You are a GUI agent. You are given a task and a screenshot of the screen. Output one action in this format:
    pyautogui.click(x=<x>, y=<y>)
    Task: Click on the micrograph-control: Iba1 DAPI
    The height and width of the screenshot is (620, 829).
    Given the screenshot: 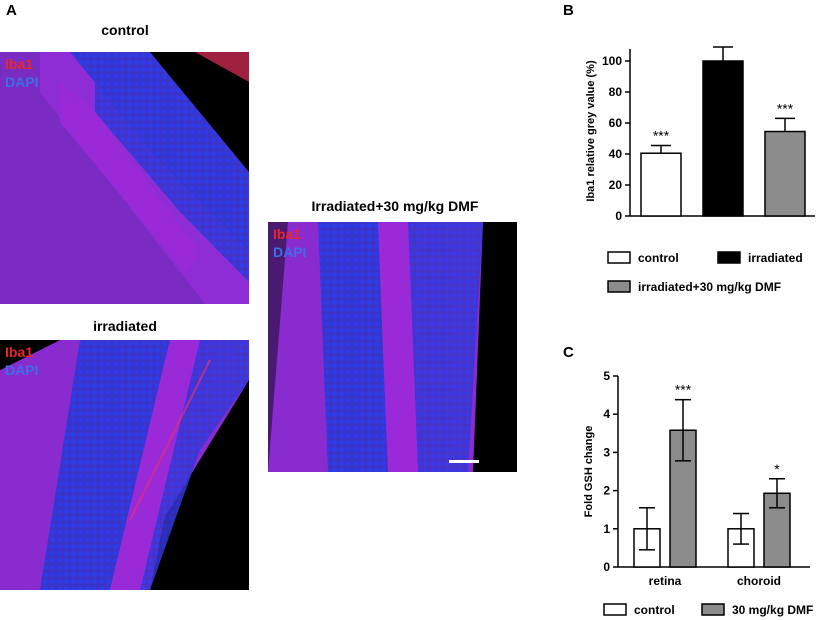 What is the action you would take?
    pyautogui.click(x=124, y=178)
    